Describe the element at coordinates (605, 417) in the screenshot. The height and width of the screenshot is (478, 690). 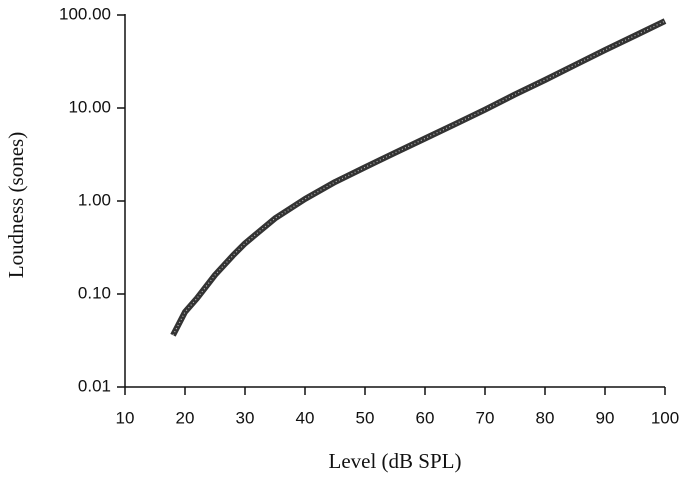
I see `x-tick-label: 90` at that location.